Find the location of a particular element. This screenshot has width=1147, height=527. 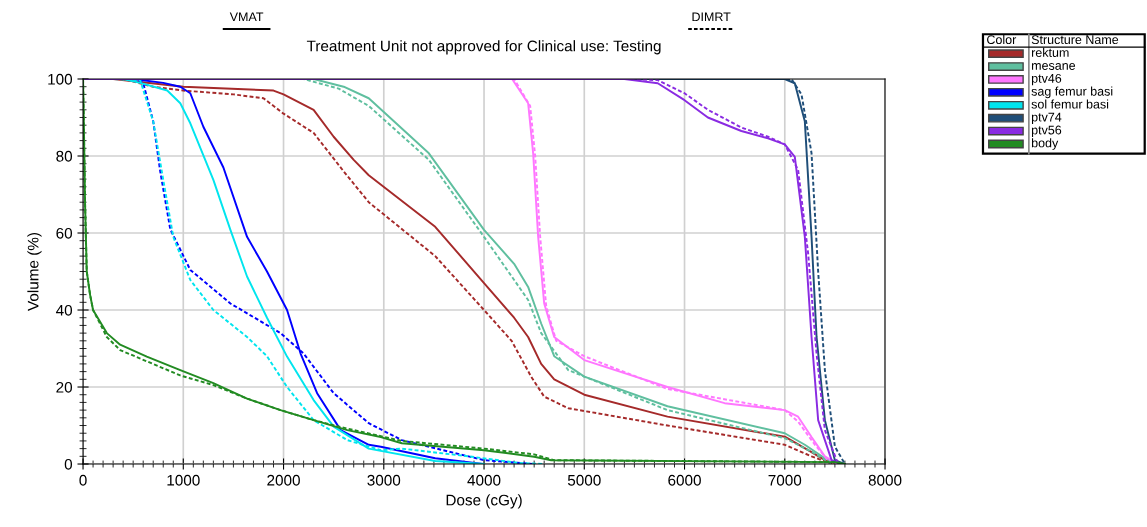

y-tick-label: 40 is located at coordinates (64, 310).